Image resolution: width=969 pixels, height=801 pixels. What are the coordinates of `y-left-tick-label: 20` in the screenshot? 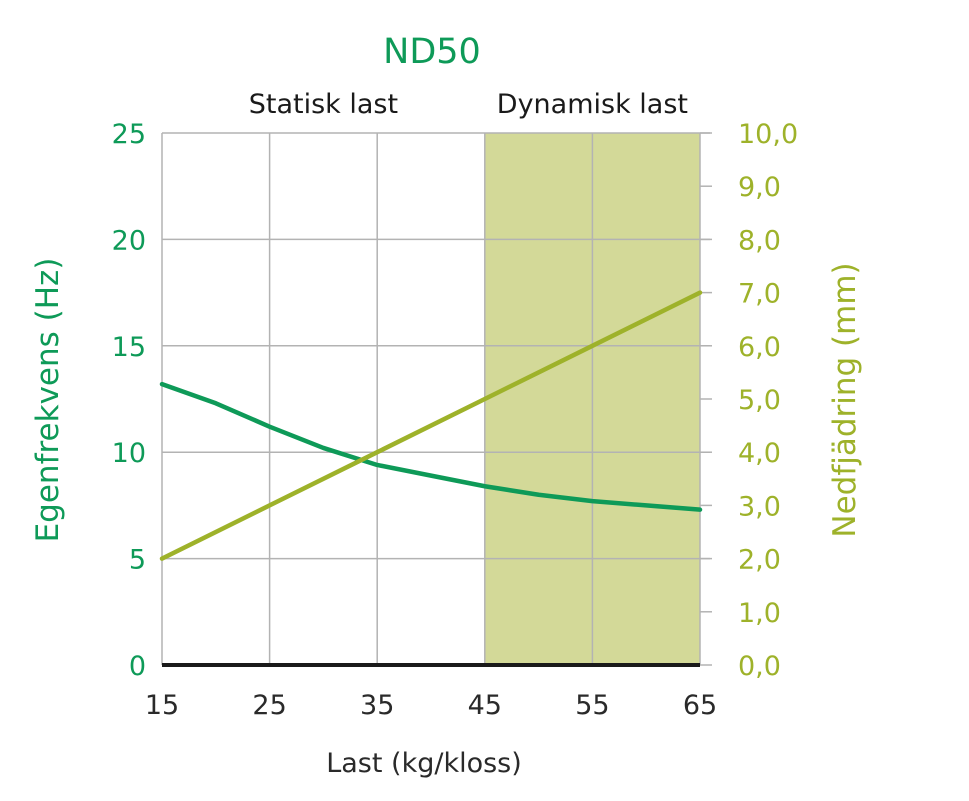 It's located at (129, 240).